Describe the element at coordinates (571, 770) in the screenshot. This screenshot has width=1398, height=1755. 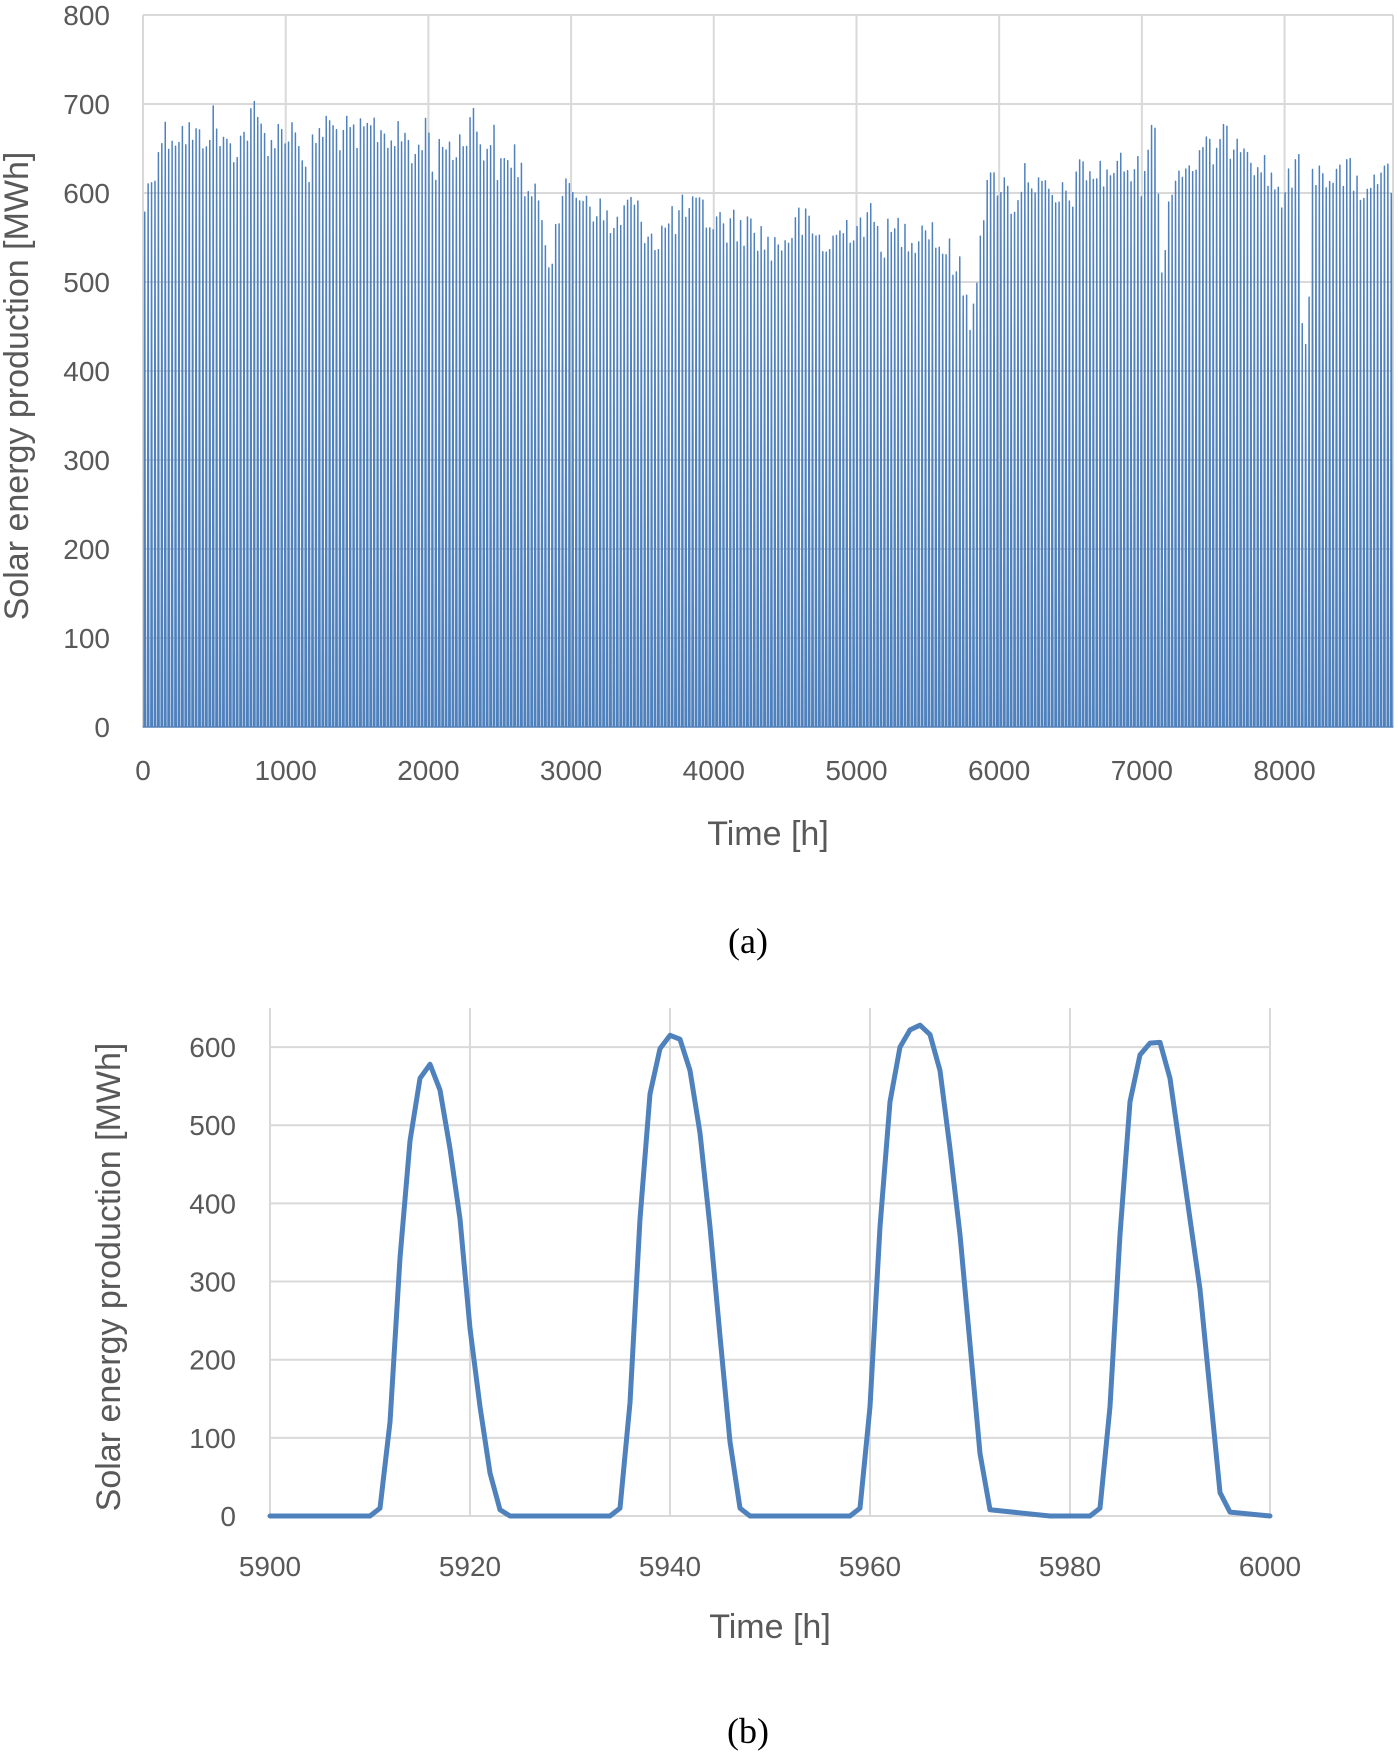
I see `chart-a-x-tick-label: 3000` at that location.